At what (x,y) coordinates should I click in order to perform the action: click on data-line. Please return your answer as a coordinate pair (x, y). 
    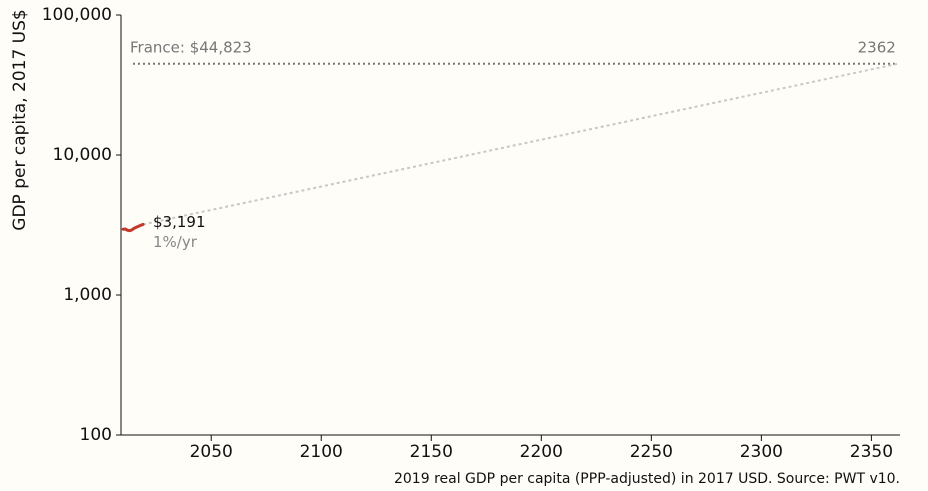
    Looking at the image, I should click on (133, 227).